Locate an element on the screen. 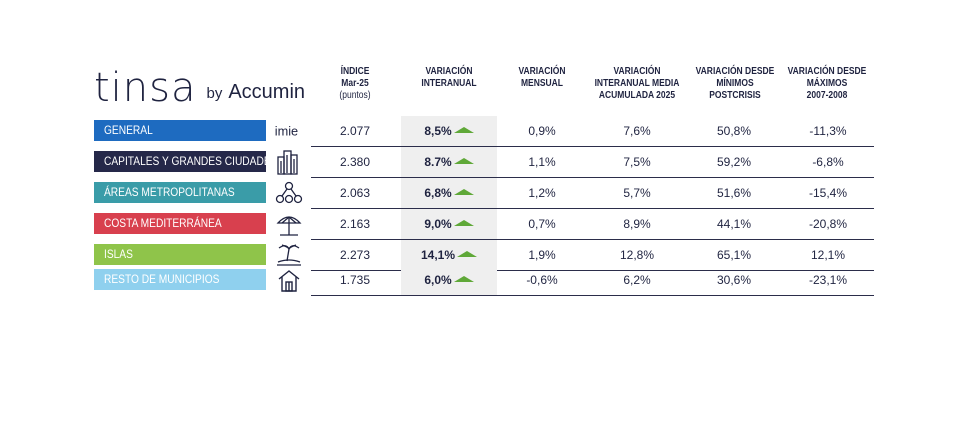 Image resolution: width=973 pixels, height=427 pixels. cell-interanual: 9,0% is located at coordinates (449, 224).